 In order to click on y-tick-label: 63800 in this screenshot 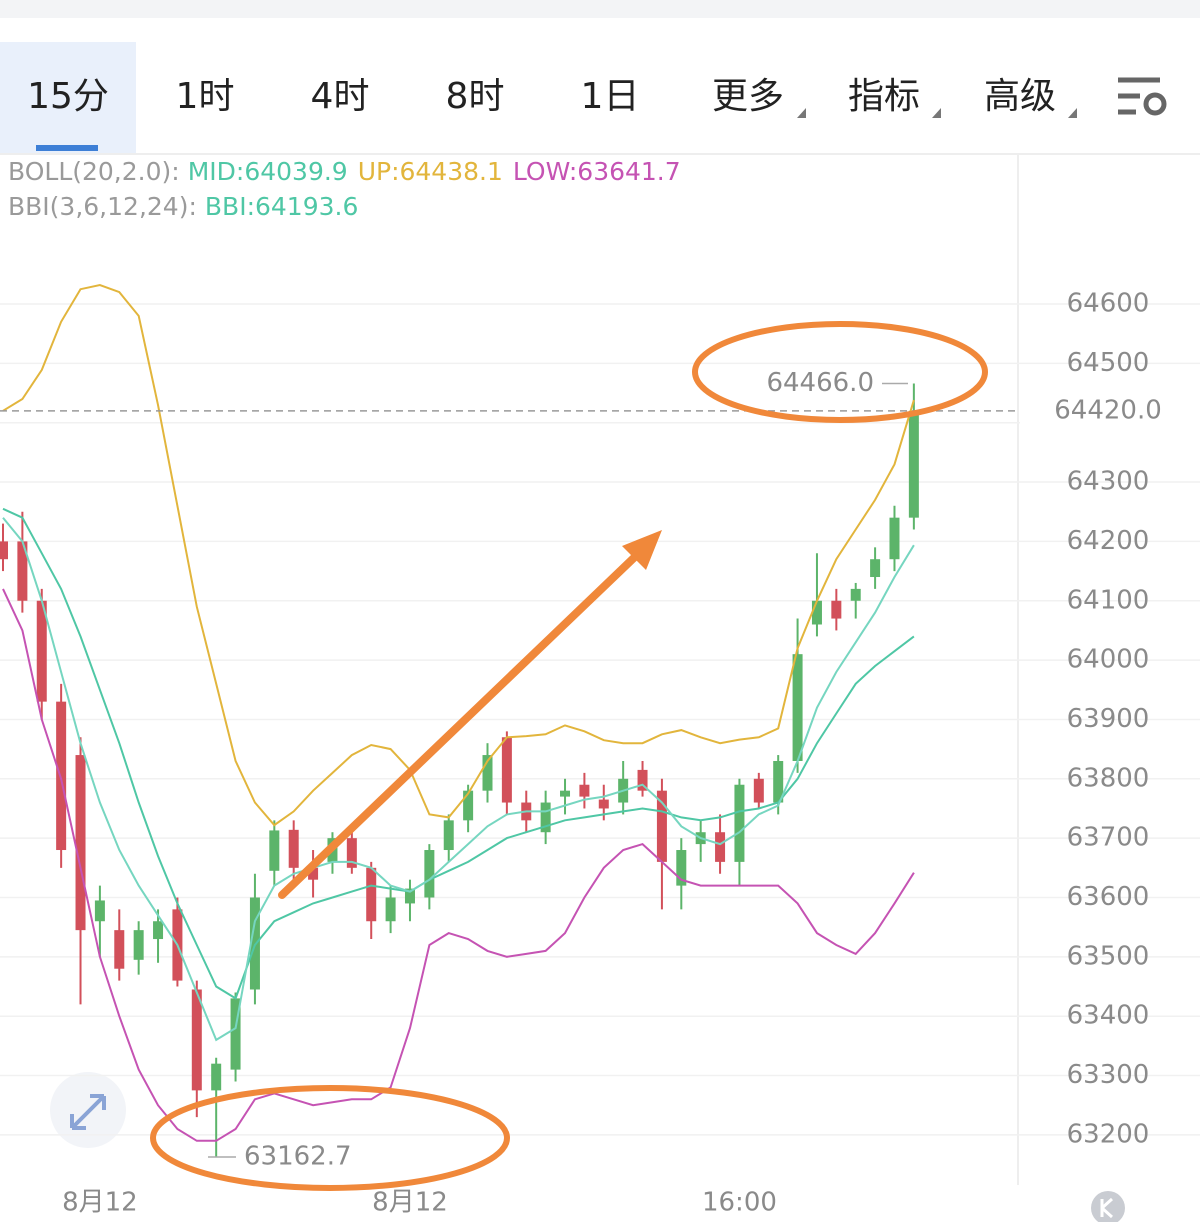, I will do `click(1108, 778)`.